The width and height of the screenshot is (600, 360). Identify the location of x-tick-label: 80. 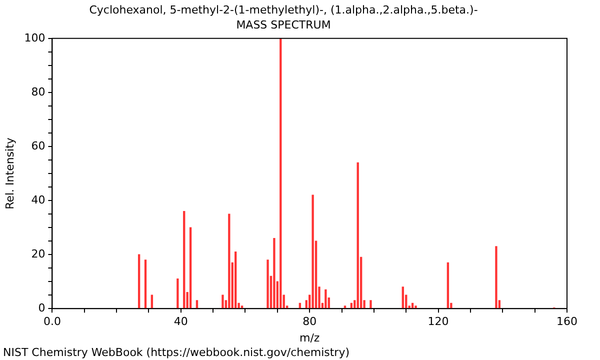
(309, 321).